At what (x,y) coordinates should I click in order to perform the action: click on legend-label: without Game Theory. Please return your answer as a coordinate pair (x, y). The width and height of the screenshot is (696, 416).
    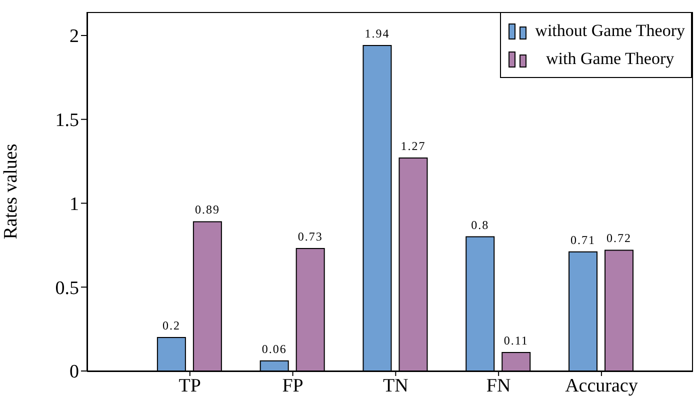
    Looking at the image, I should click on (610, 31).